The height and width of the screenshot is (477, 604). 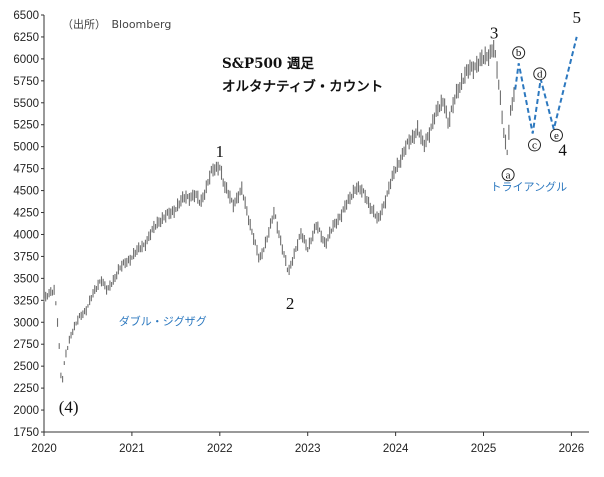 I want to click on x-tick-label: 2025, so click(x=484, y=449).